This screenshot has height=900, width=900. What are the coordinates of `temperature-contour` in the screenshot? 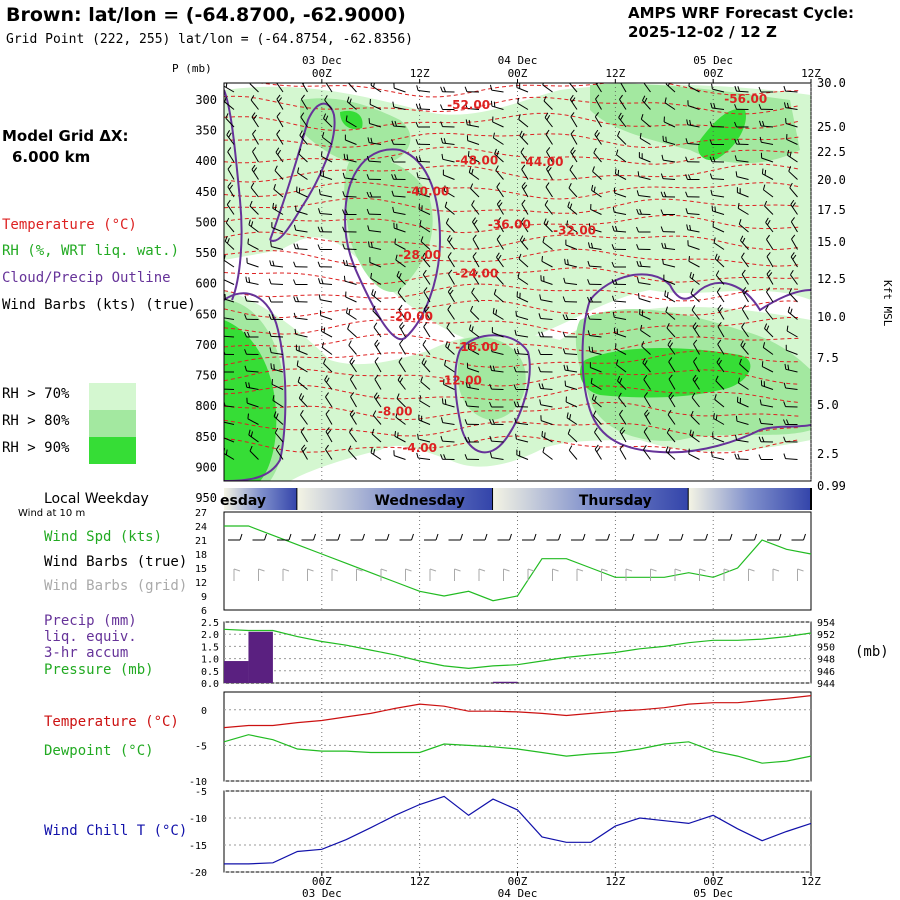 It's located at (512, 190).